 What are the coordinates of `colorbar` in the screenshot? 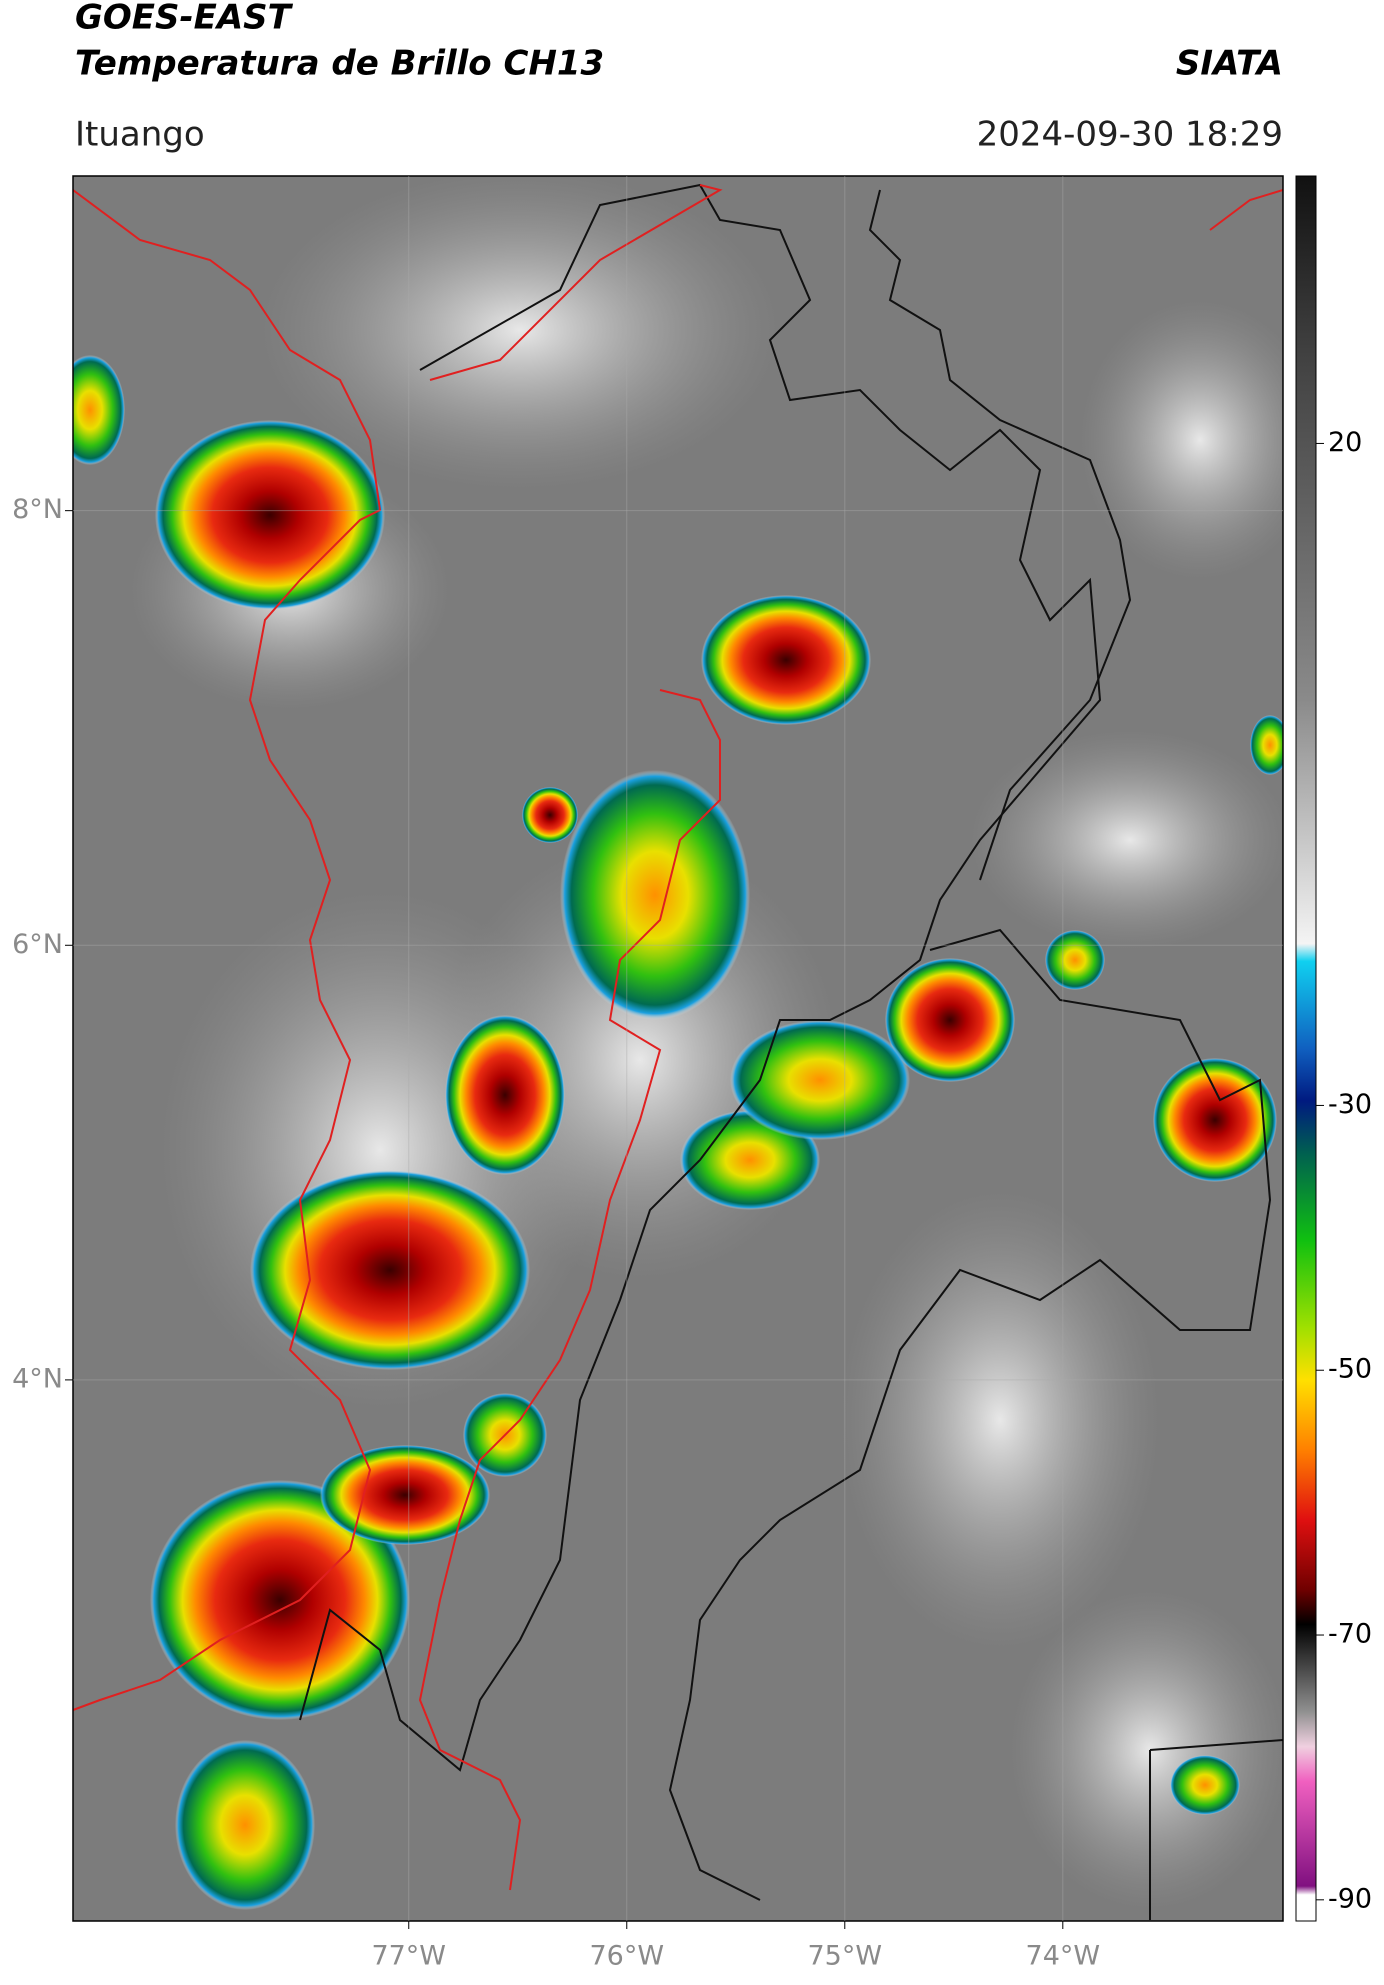 It's located at (1306, 1048).